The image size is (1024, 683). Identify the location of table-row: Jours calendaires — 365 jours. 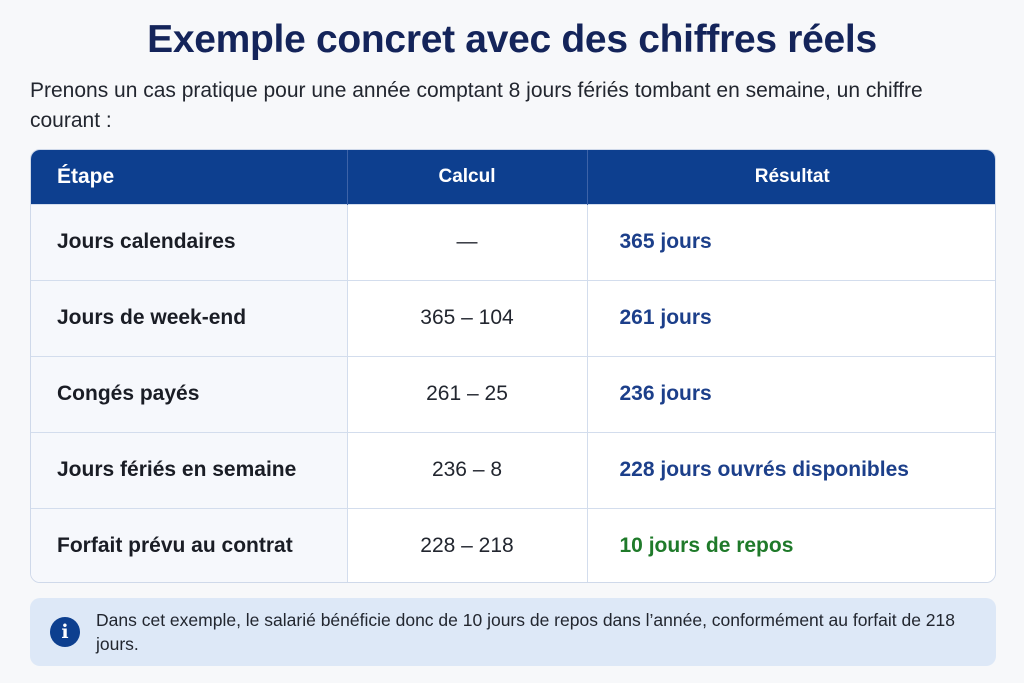
(513, 241).